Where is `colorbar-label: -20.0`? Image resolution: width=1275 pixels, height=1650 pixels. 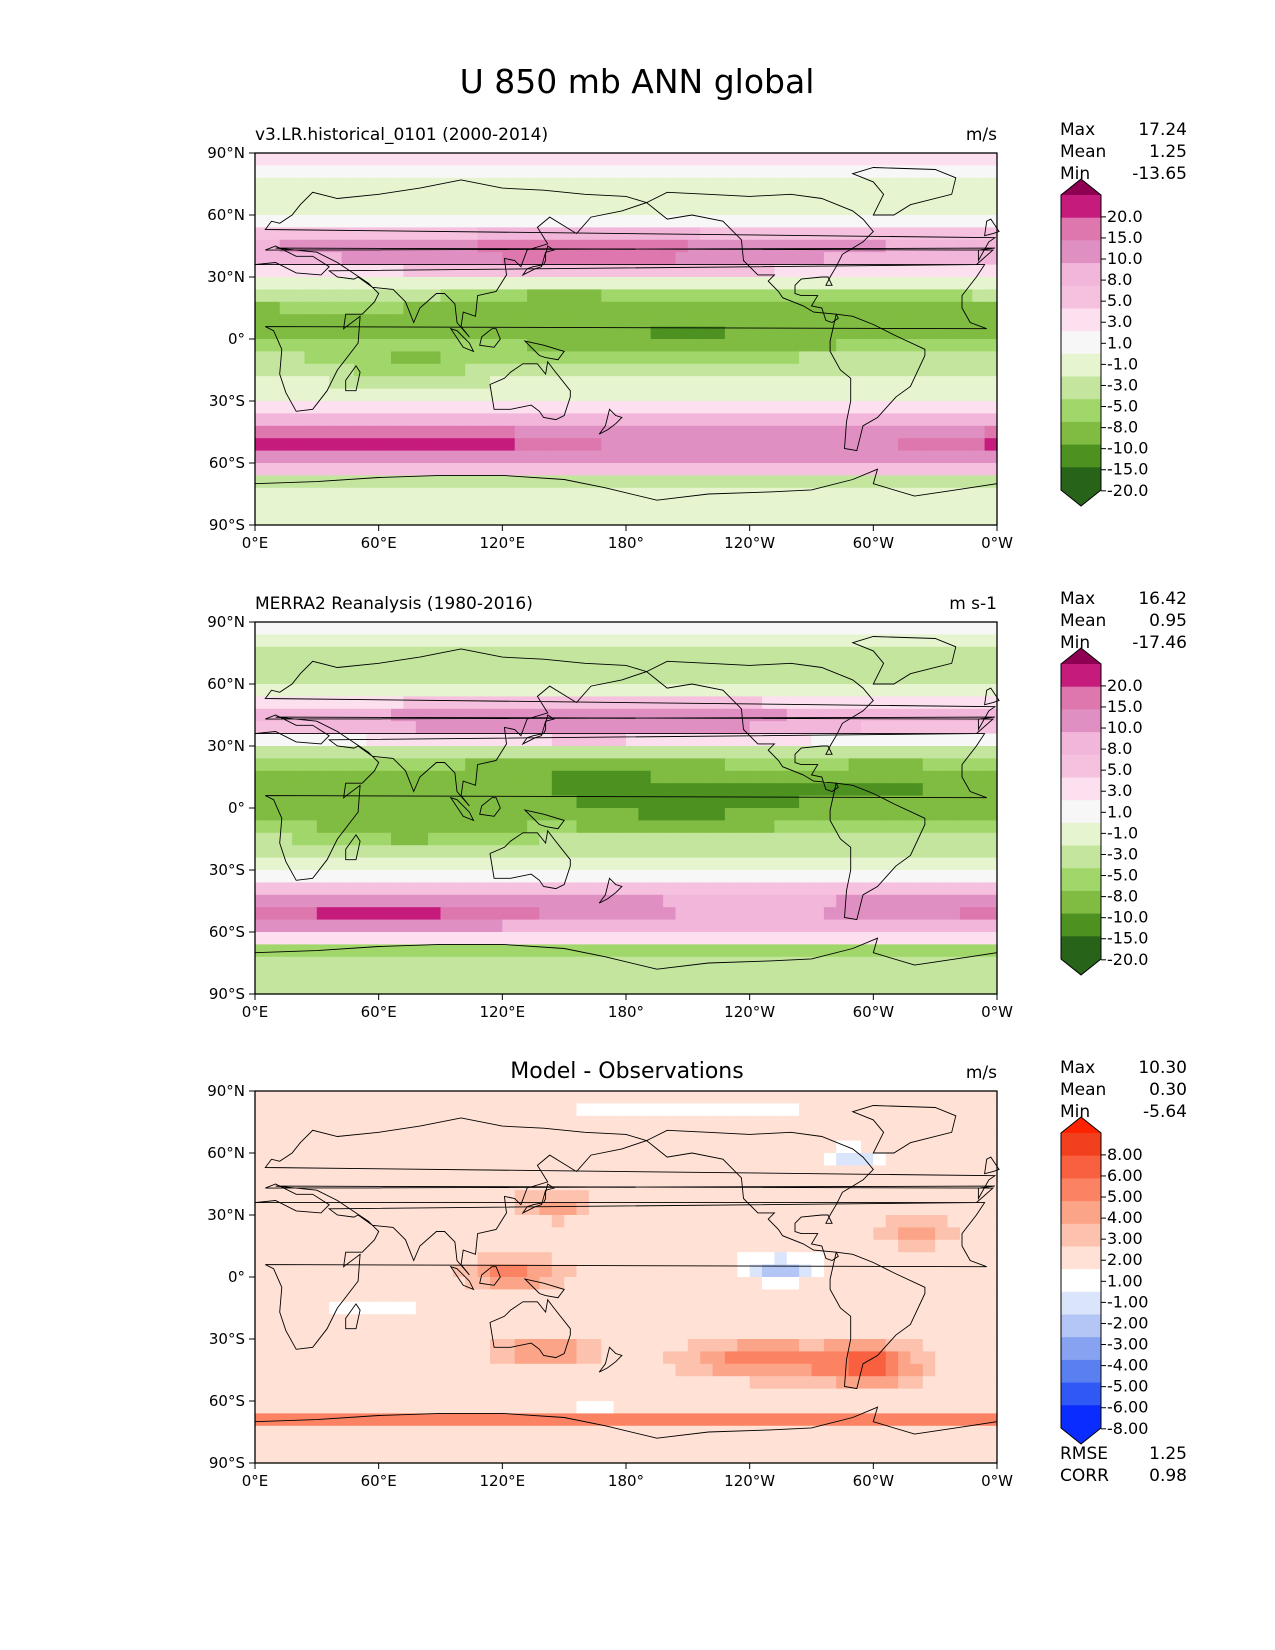 colorbar-label: -20.0 is located at coordinates (1127, 959).